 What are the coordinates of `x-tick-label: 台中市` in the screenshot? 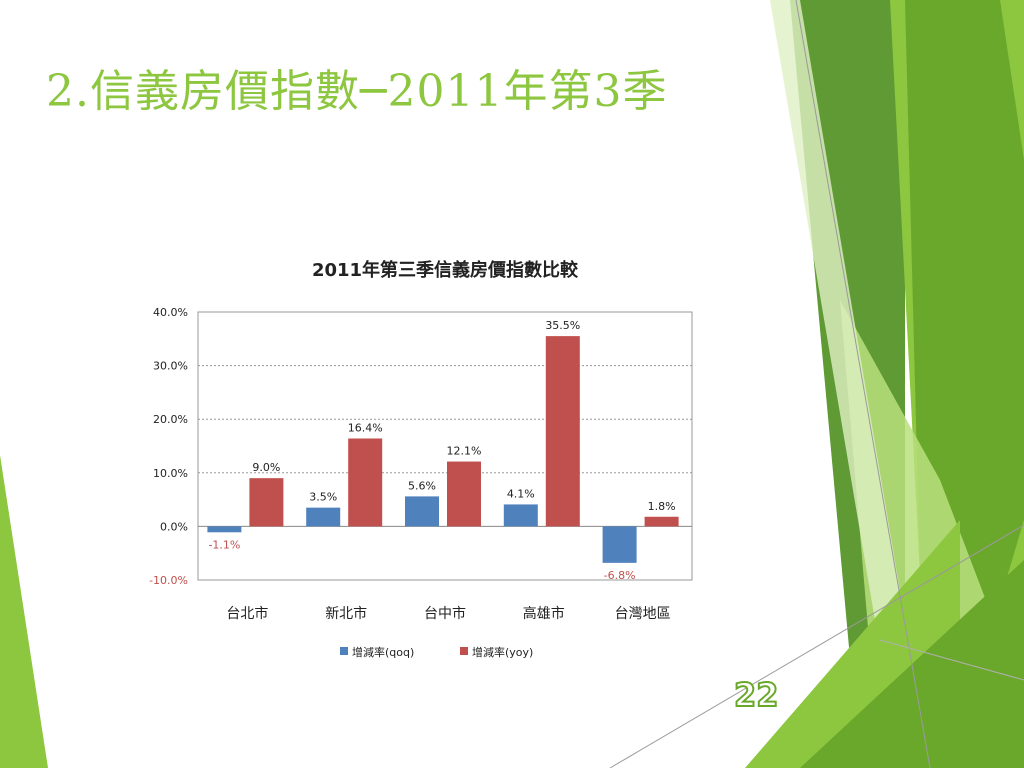 It's located at (445, 613).